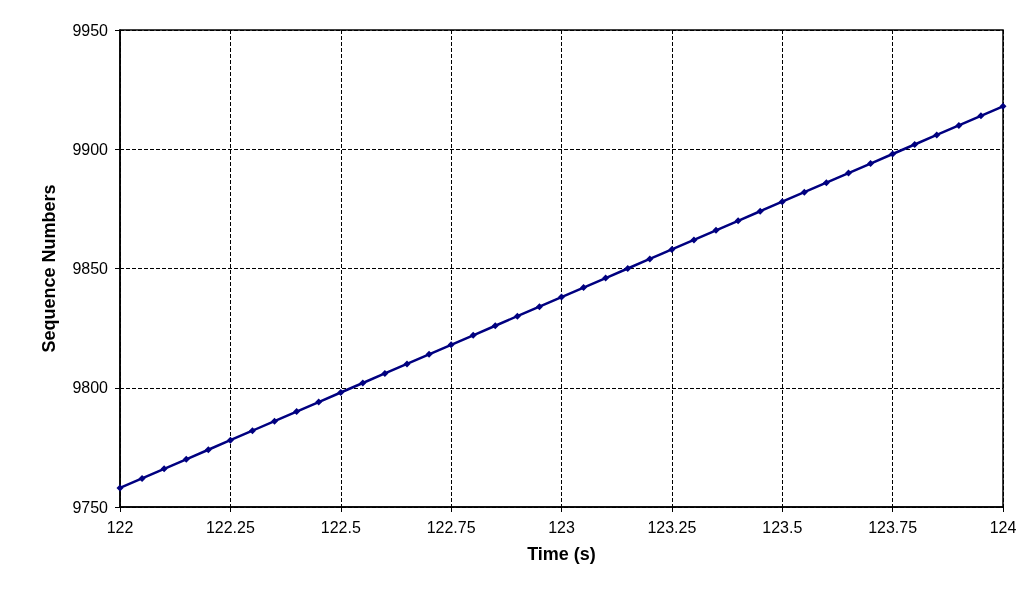  Describe the element at coordinates (90, 268) in the screenshot. I see `y-tick-label: 9850` at that location.